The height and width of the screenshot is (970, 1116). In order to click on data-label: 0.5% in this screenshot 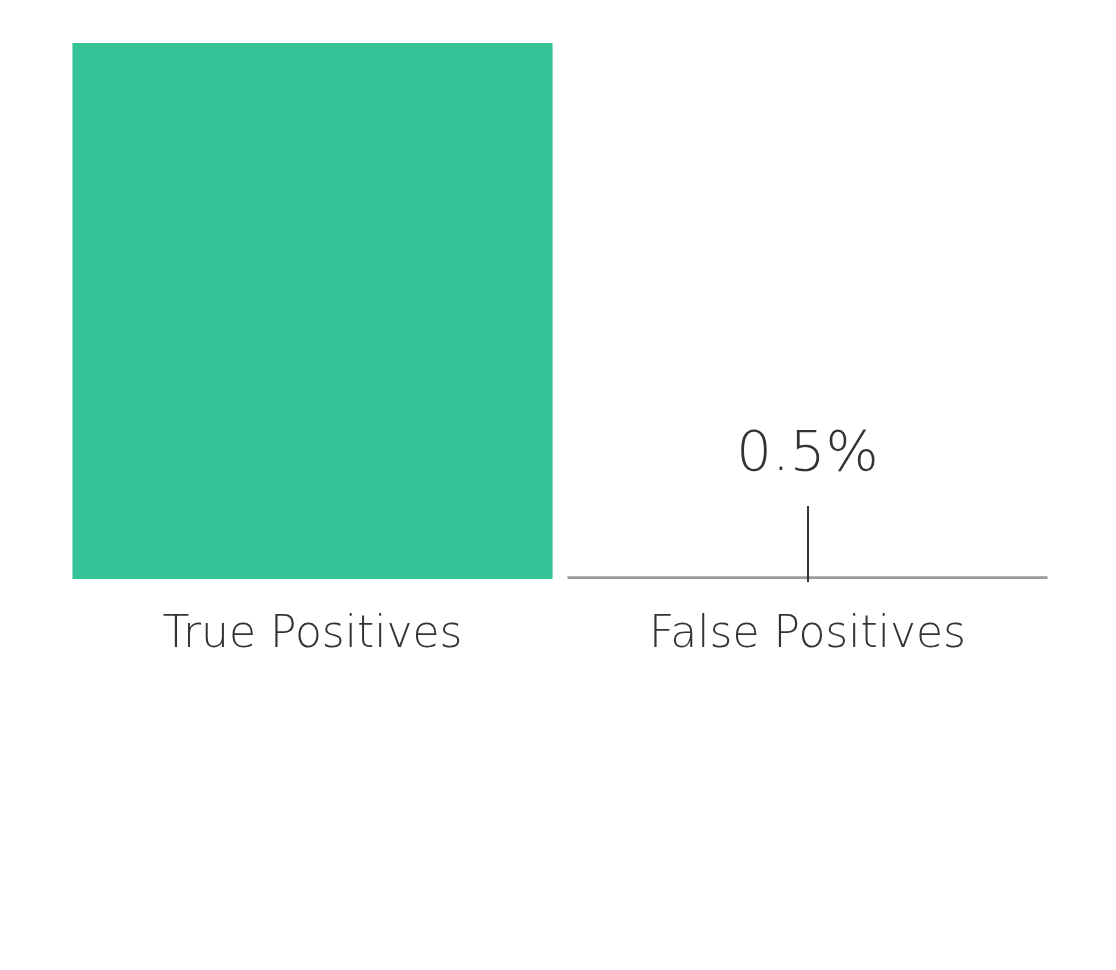, I will do `click(807, 450)`.